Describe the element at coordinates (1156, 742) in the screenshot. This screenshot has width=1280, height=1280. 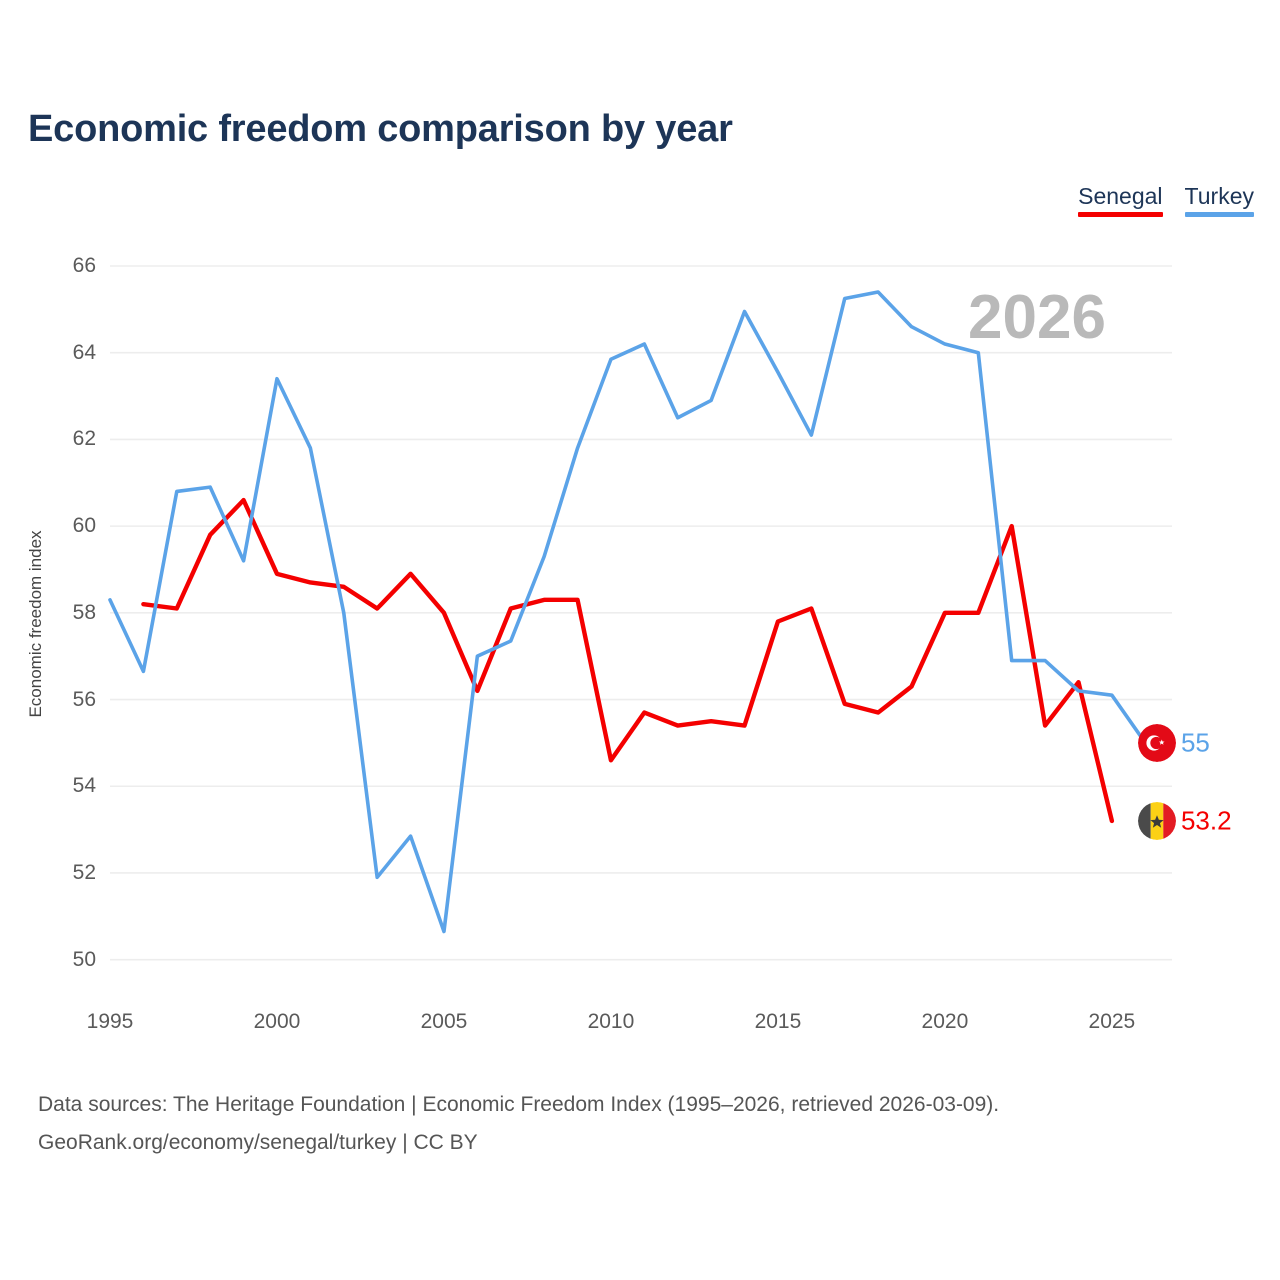
I see `turkey-flag-icon` at that location.